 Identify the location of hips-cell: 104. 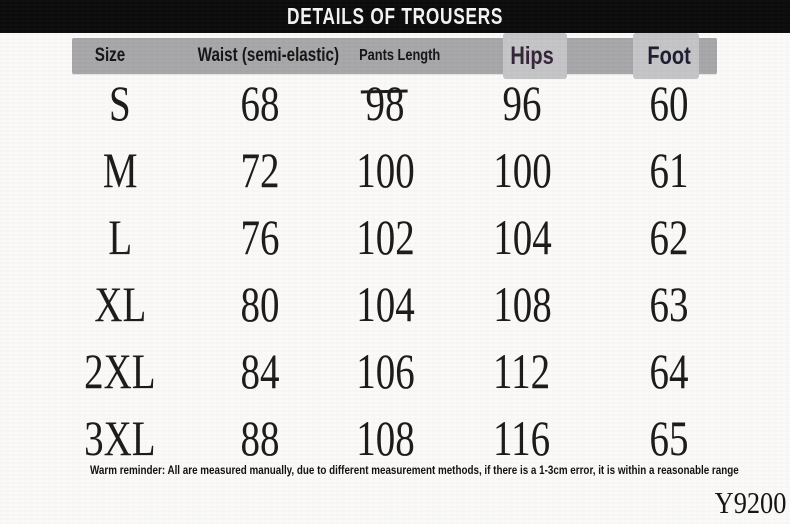
(522, 237).